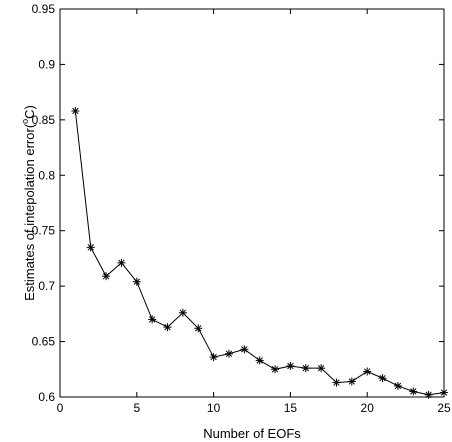  Describe the element at coordinates (44, 120) in the screenshot. I see `y-tick-label: 0.85` at that location.